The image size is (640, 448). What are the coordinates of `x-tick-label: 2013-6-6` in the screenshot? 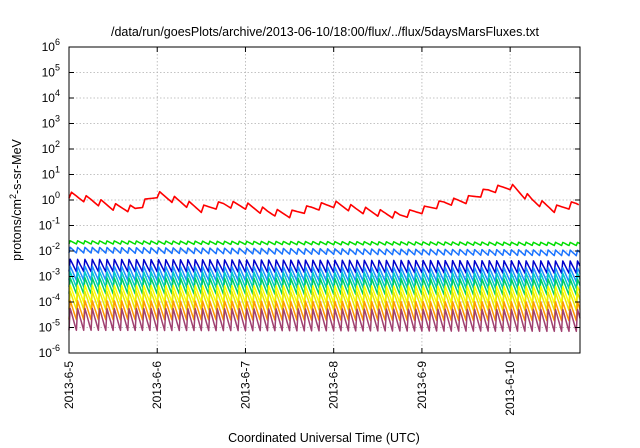 It's located at (157, 385).